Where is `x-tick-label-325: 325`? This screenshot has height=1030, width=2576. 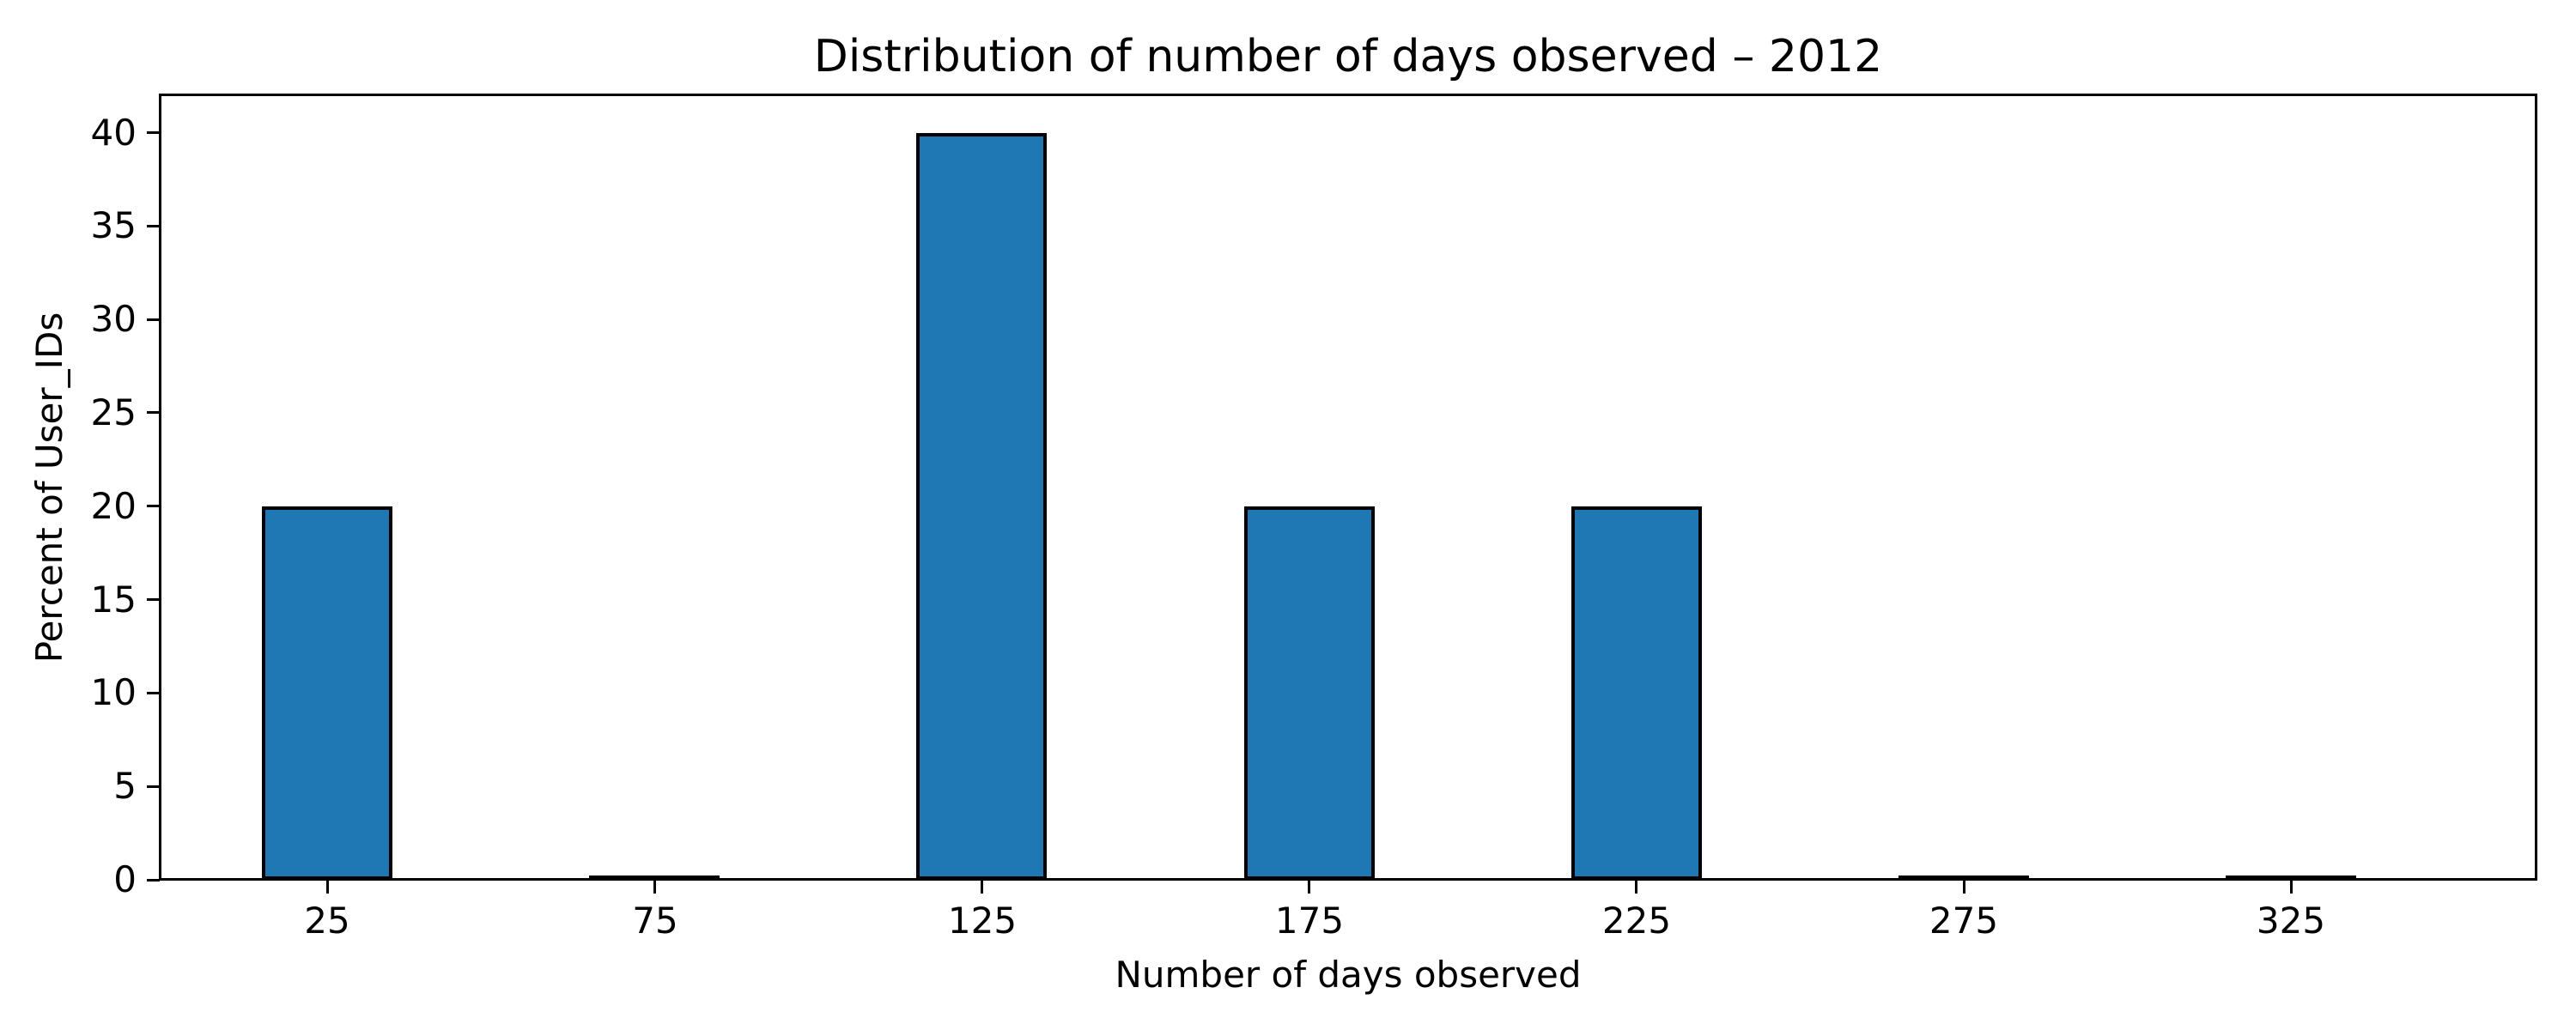
x-tick-label-325: 325 is located at coordinates (2291, 921).